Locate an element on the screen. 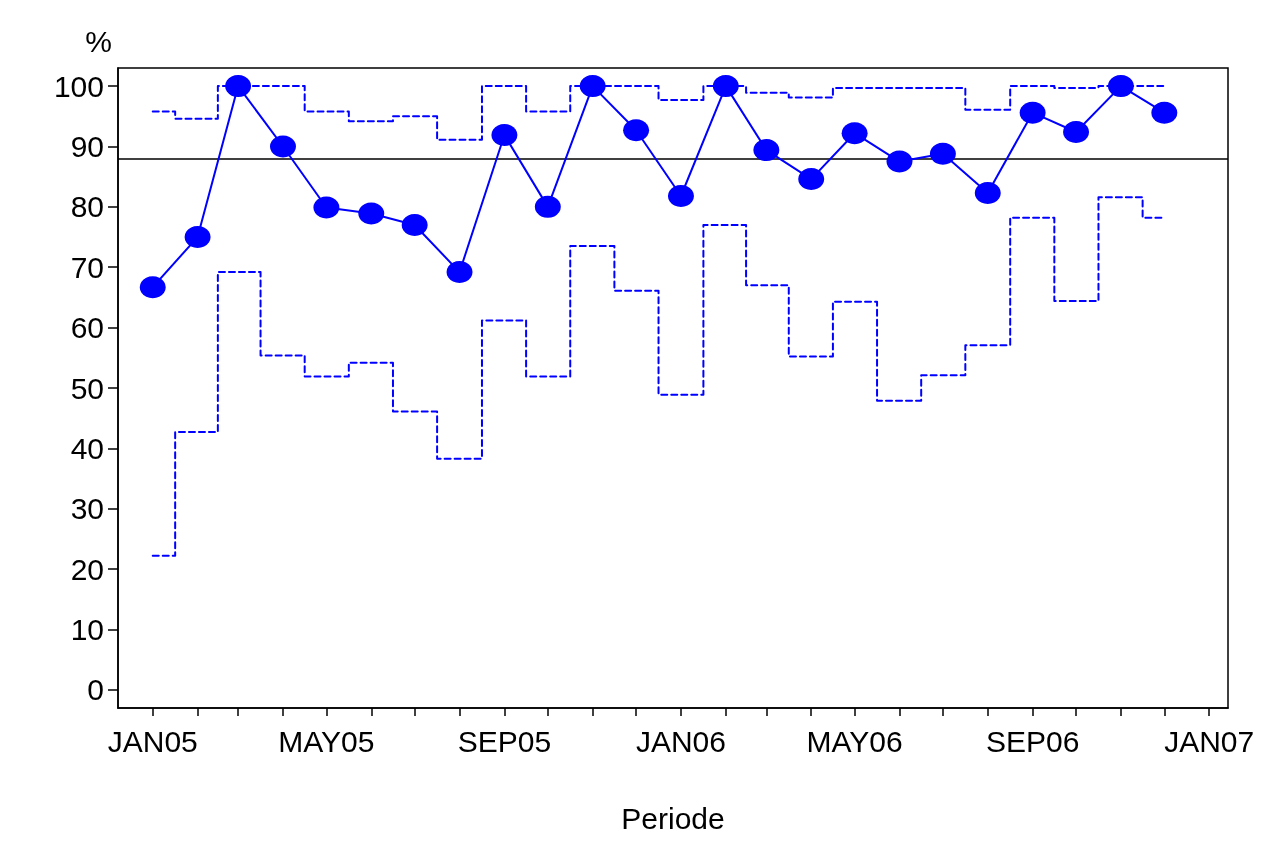 The image size is (1287, 860). x-tick-label: SEP05 is located at coordinates (504, 741).